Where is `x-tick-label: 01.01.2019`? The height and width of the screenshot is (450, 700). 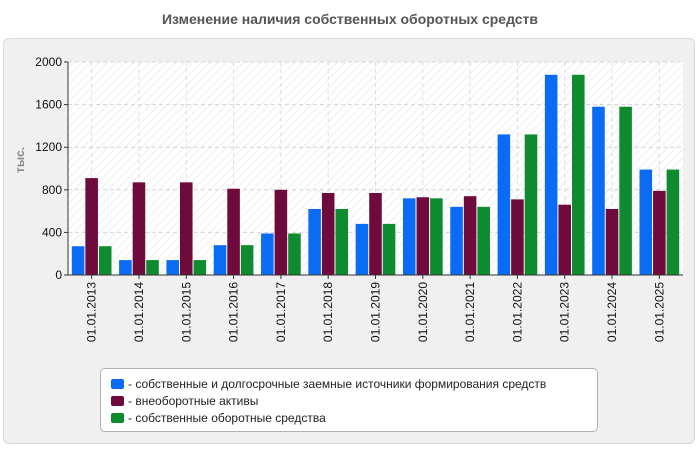 x-tick-label: 01.01.2019 is located at coordinates (376, 312).